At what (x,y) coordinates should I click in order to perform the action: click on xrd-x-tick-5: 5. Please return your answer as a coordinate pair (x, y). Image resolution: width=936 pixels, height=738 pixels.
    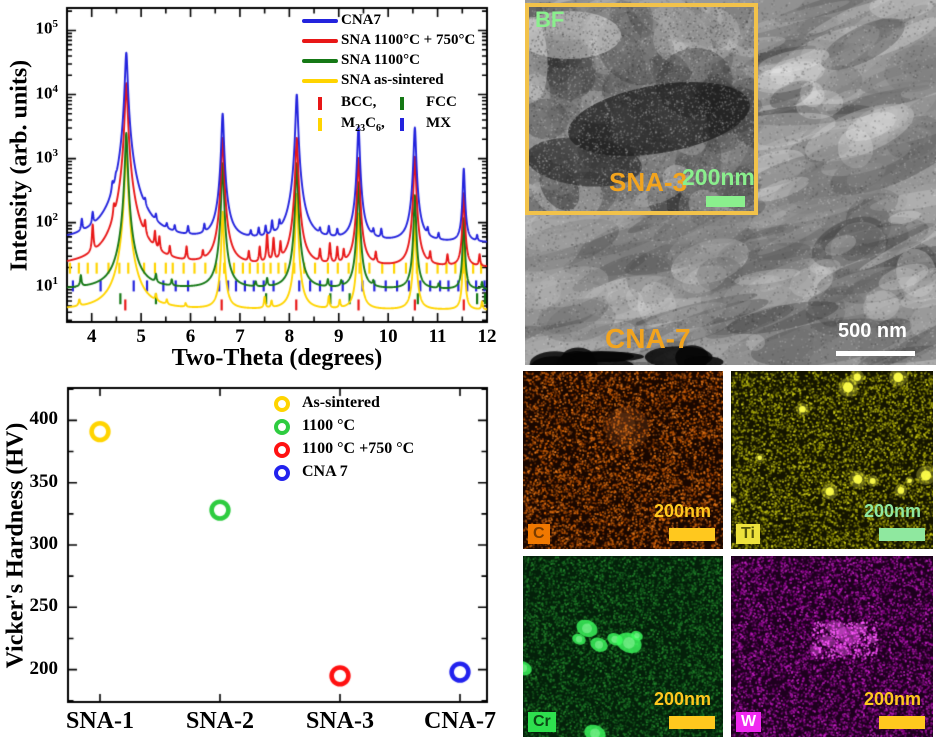
    Looking at the image, I should click on (141, 336).